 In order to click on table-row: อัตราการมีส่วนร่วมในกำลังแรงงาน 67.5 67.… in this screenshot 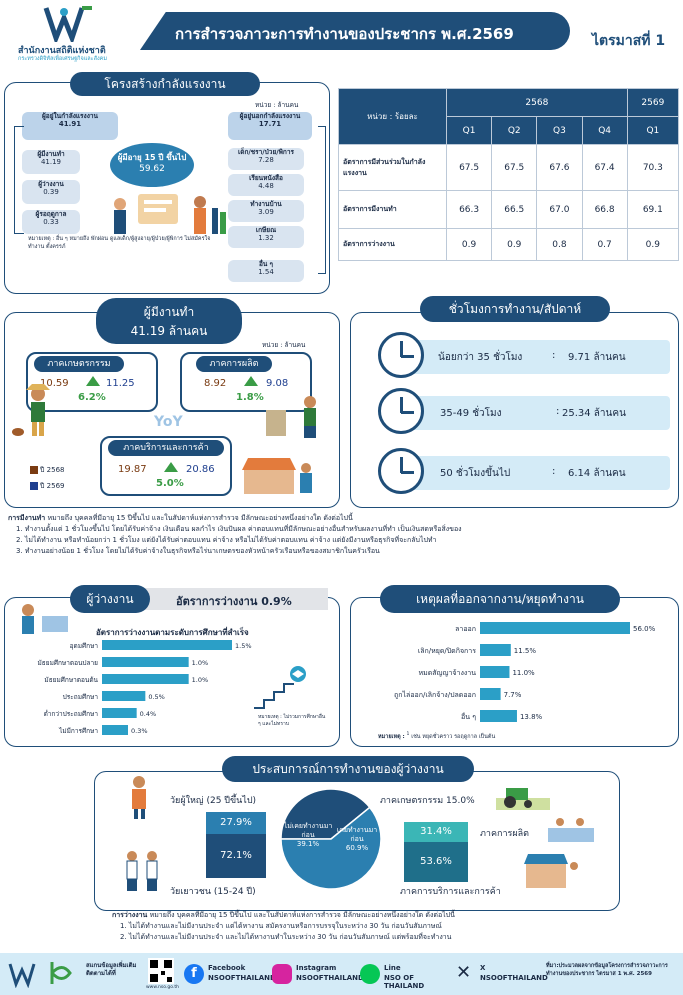, I will do `click(509, 167)`.